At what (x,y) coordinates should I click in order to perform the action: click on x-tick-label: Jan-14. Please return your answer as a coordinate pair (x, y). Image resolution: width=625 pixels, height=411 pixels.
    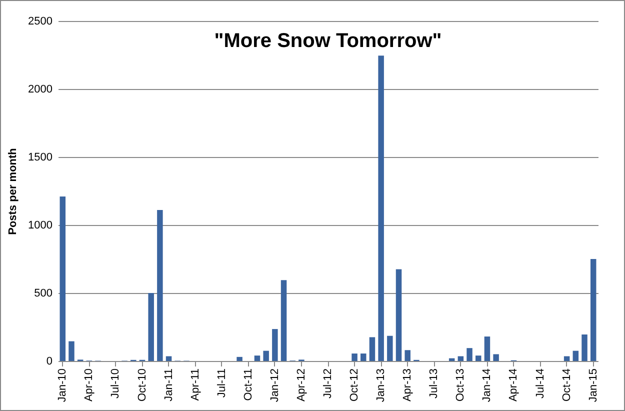
    Looking at the image, I should click on (487, 385).